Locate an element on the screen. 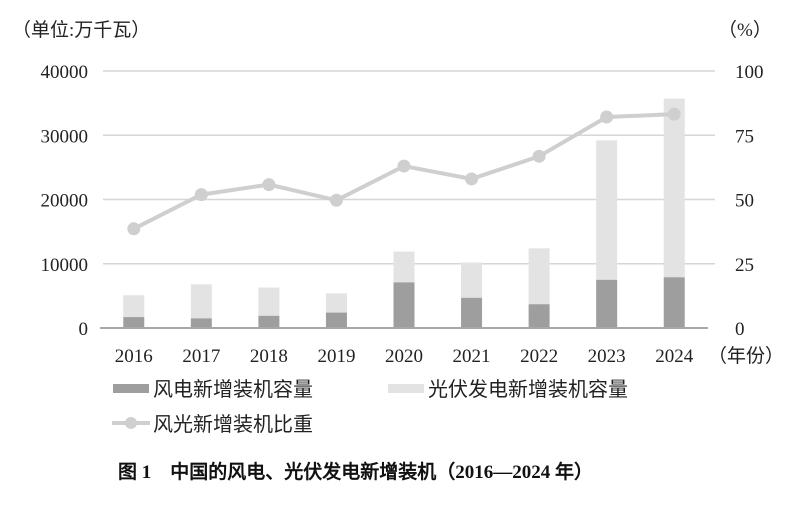  bar-solar-2017 is located at coordinates (201, 301).